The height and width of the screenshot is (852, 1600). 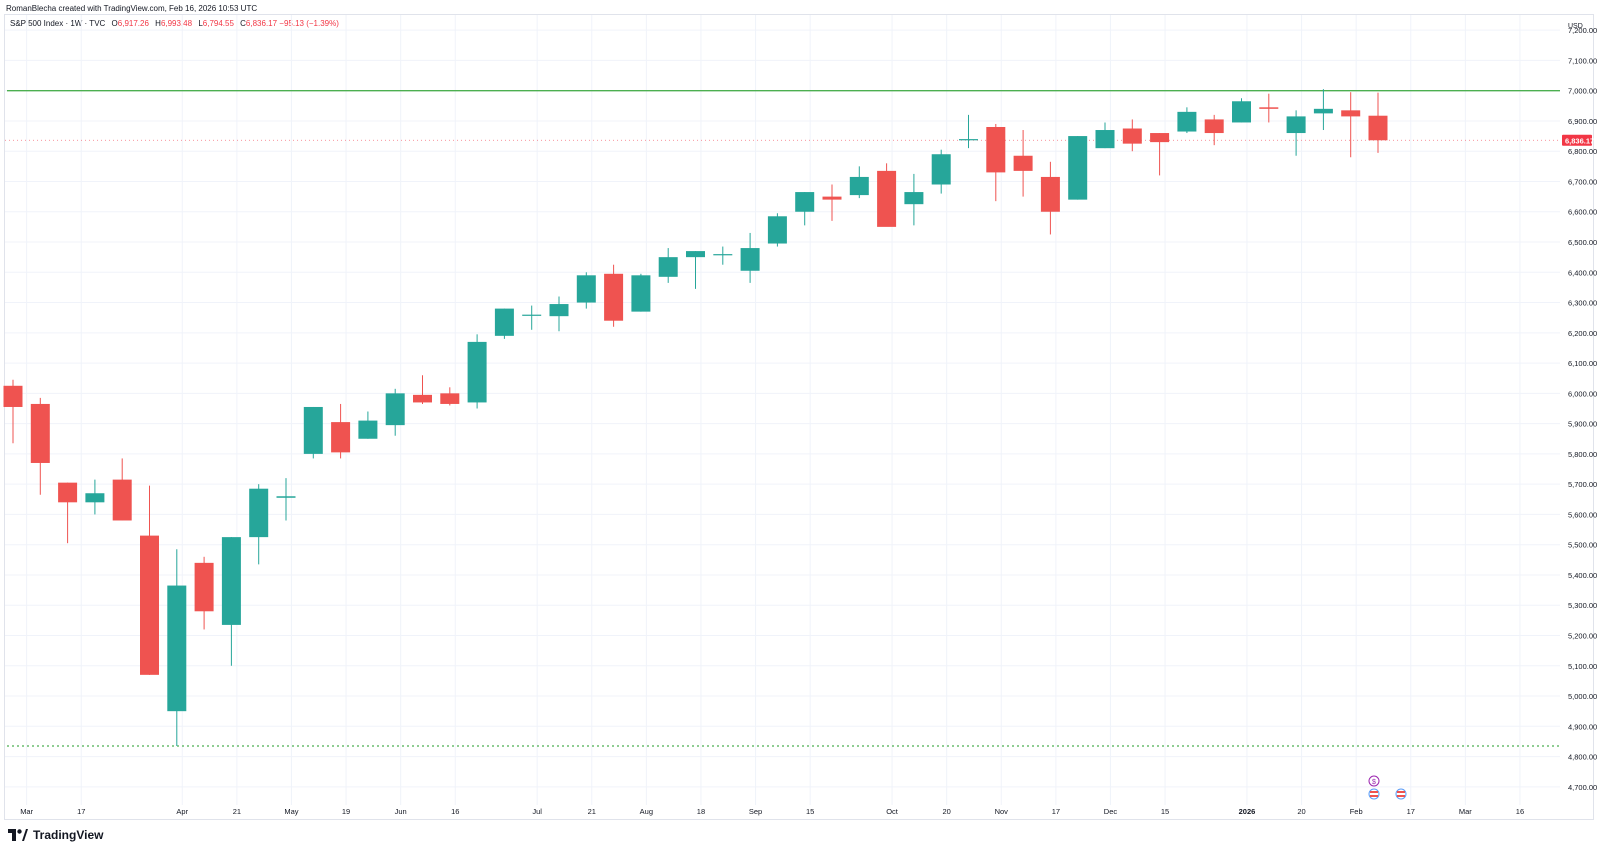 I want to click on price-tick-label: 6,900.00, so click(x=1582, y=121).